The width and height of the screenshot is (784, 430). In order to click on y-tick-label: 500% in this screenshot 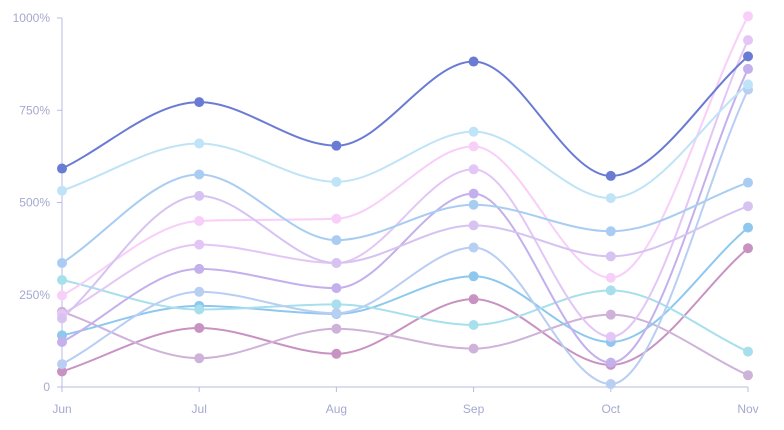, I will do `click(34, 203)`.